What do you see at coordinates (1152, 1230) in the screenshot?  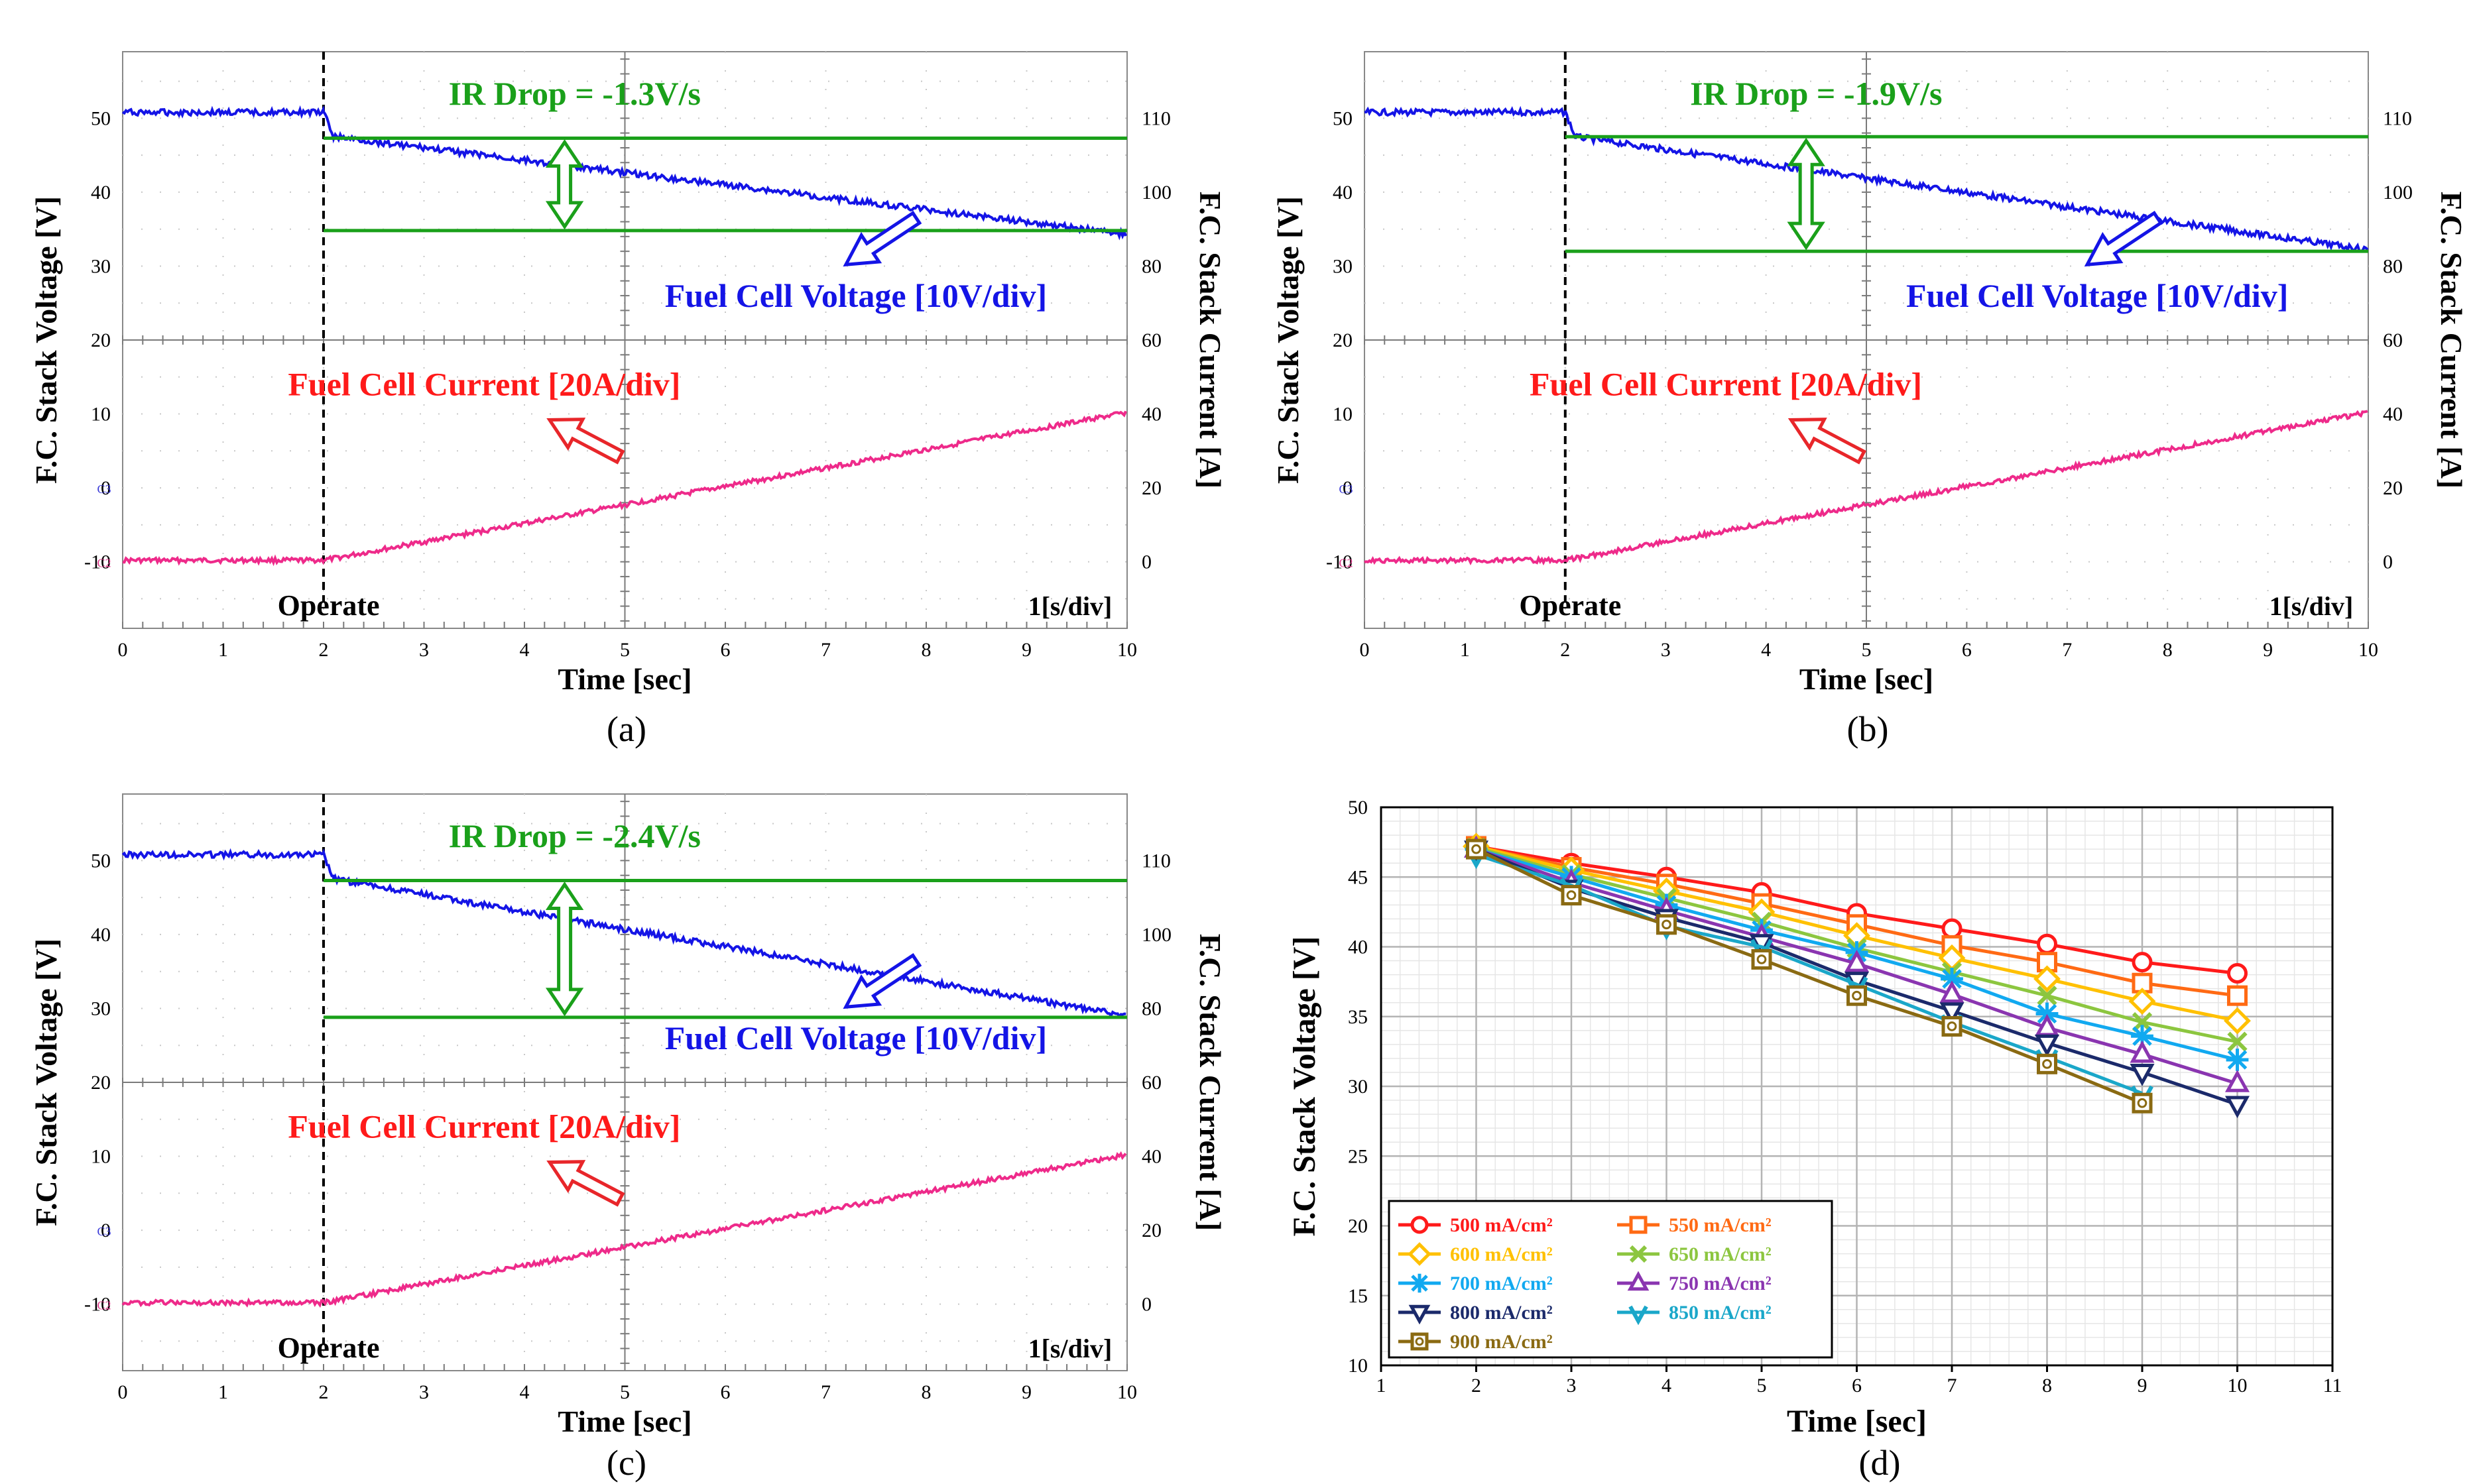 I see `right-tick-label: 20` at bounding box center [1152, 1230].